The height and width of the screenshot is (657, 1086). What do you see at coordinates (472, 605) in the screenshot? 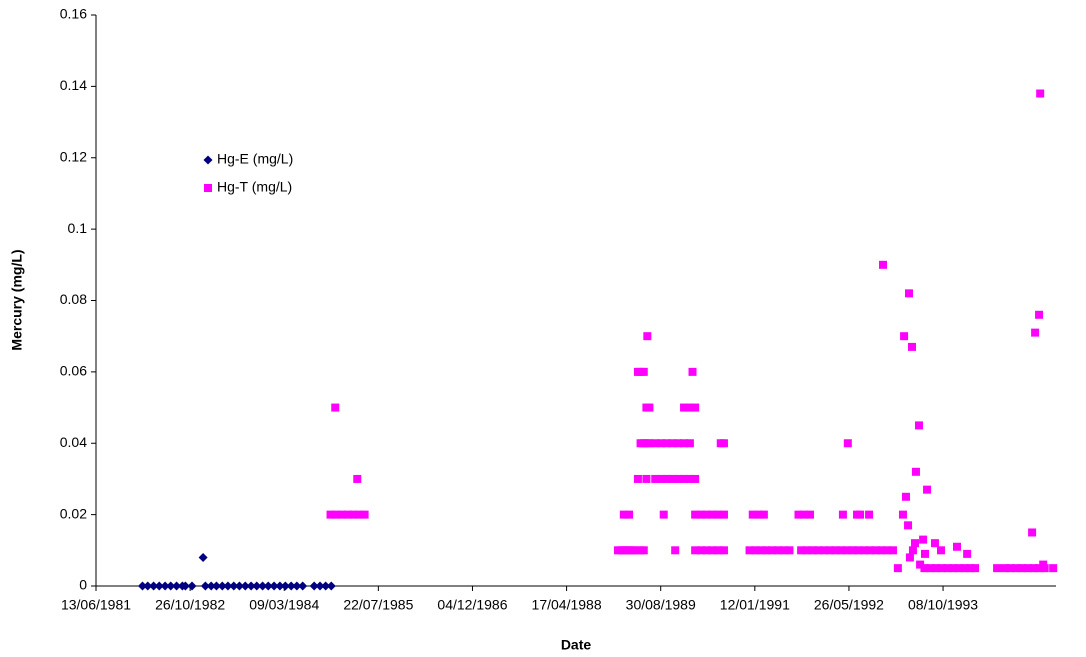
I see `x-tick-label: 04/12/1986` at bounding box center [472, 605].